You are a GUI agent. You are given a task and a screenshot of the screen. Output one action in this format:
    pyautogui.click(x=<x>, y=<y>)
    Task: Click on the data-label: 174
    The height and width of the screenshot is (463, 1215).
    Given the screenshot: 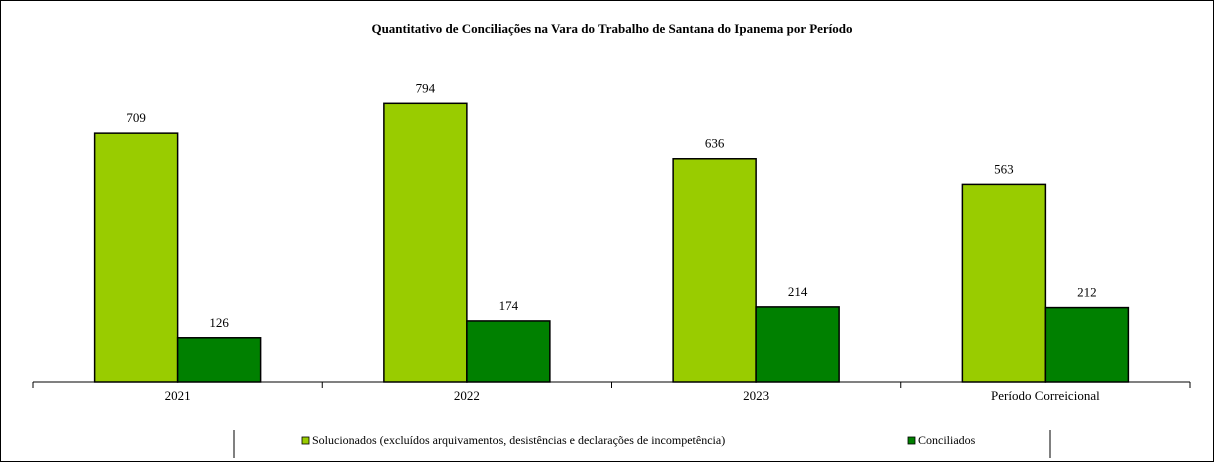 What is the action you would take?
    pyautogui.click(x=509, y=305)
    